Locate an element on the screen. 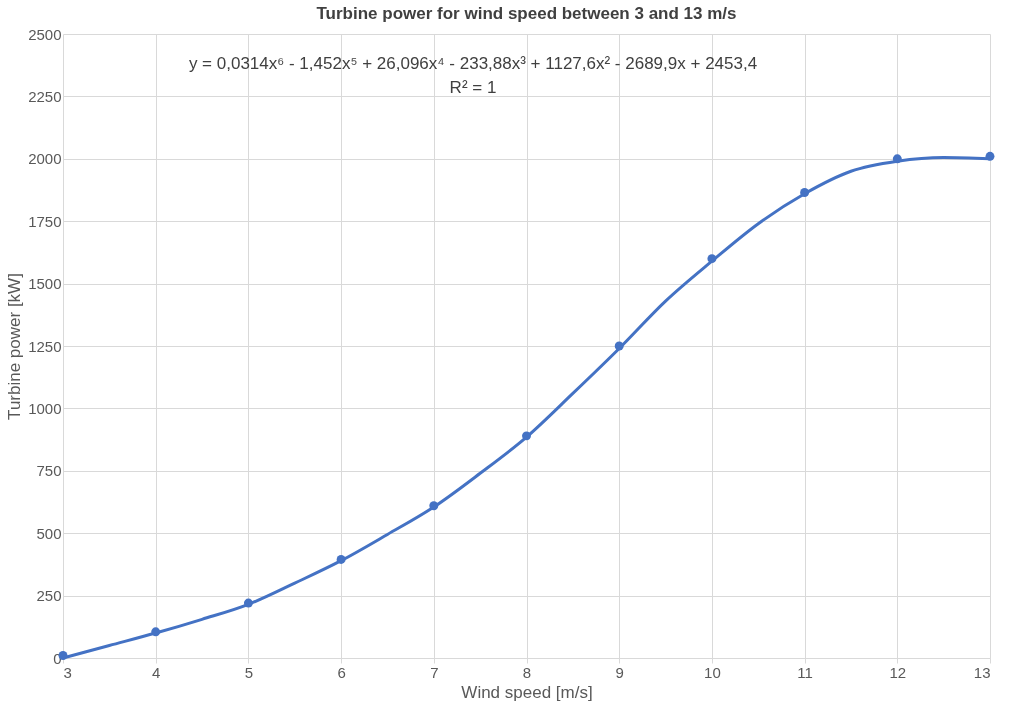  x-tick-label: 3 is located at coordinates (67, 672).